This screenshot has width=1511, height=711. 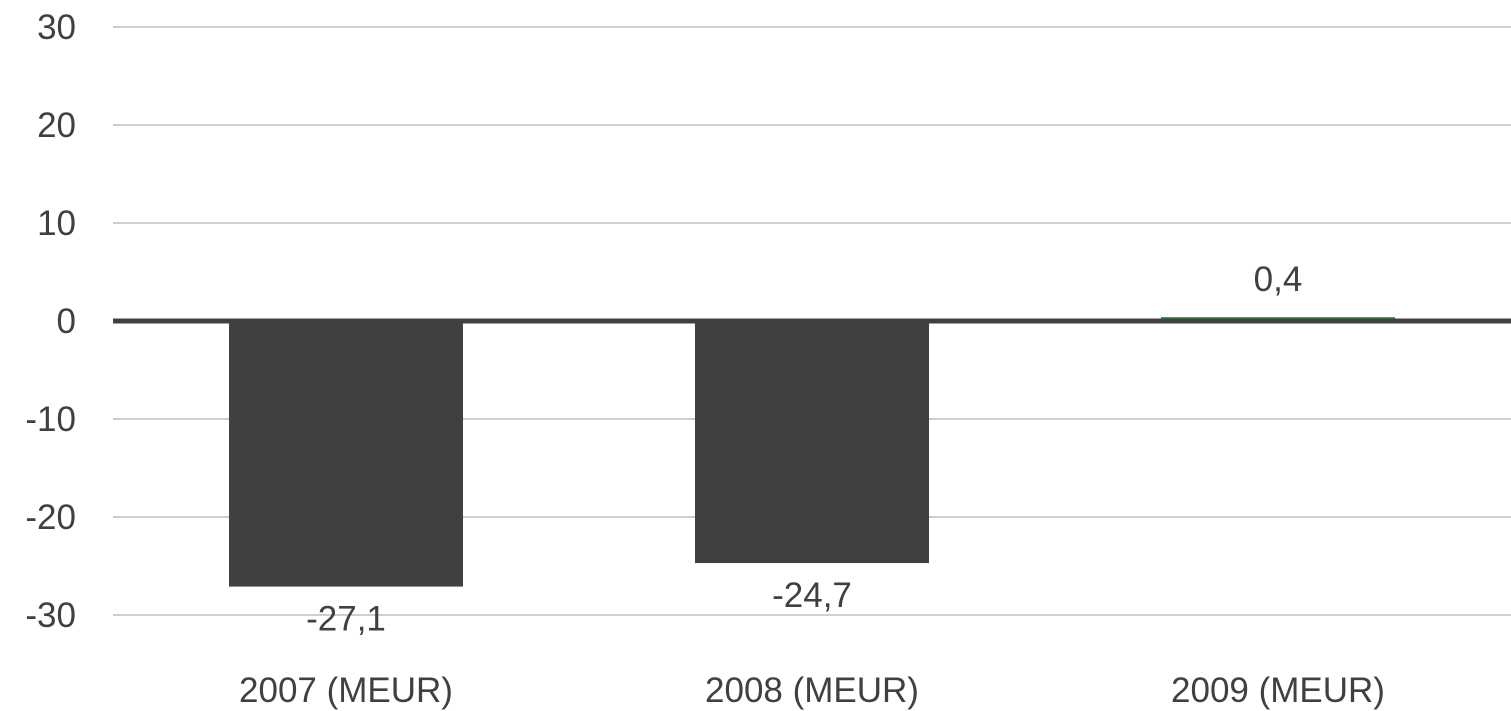 What do you see at coordinates (56, 27) in the screenshot?
I see `y-tick-label: 30` at bounding box center [56, 27].